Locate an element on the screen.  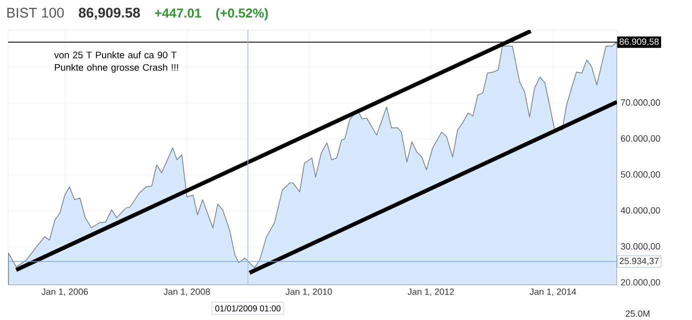
text: (+0.52%) is located at coordinates (242, 14).